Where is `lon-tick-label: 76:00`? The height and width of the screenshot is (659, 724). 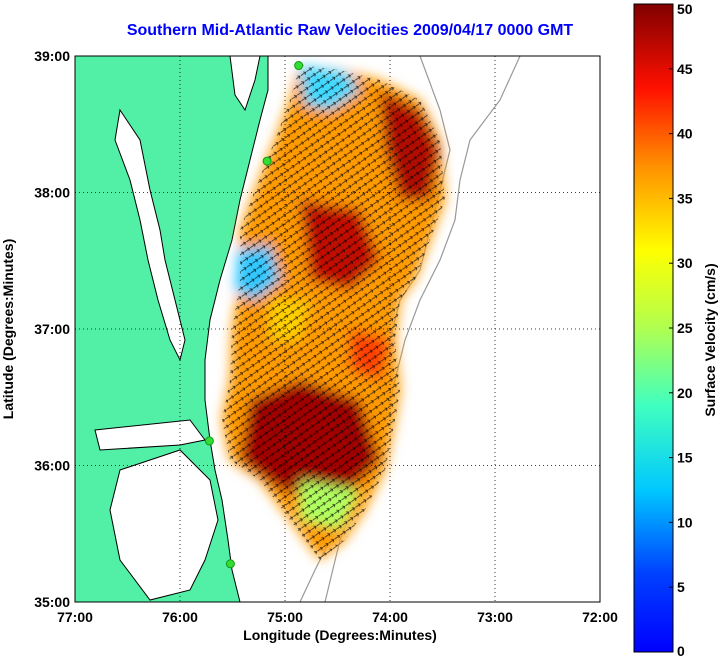
lon-tick-label: 76:00 is located at coordinates (180, 617).